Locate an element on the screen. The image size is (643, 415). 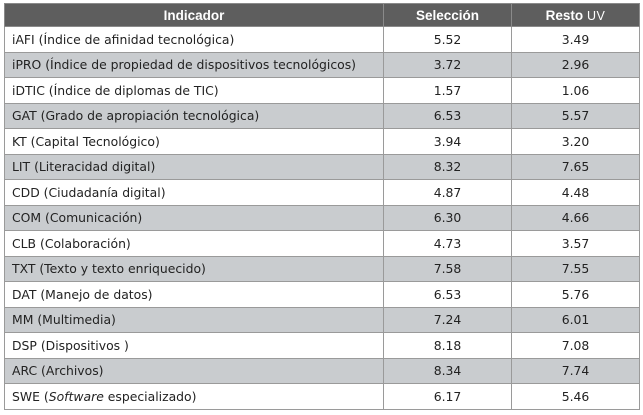
cell-seleccion: 6.30 is located at coordinates (447, 217).